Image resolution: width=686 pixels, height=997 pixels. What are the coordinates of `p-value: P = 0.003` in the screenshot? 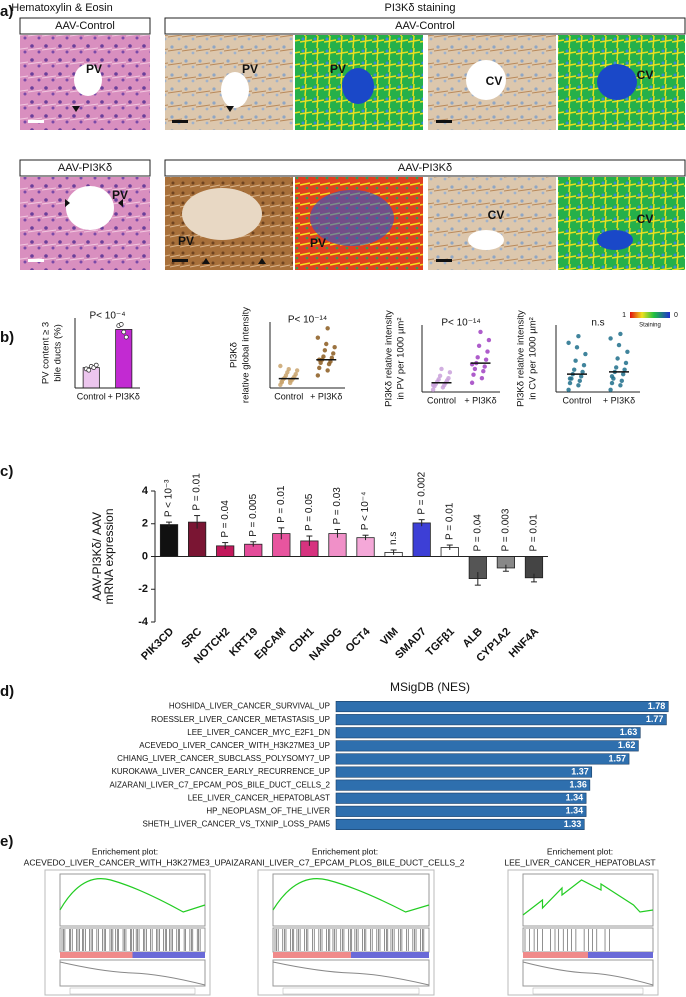 It's located at (506, 529).